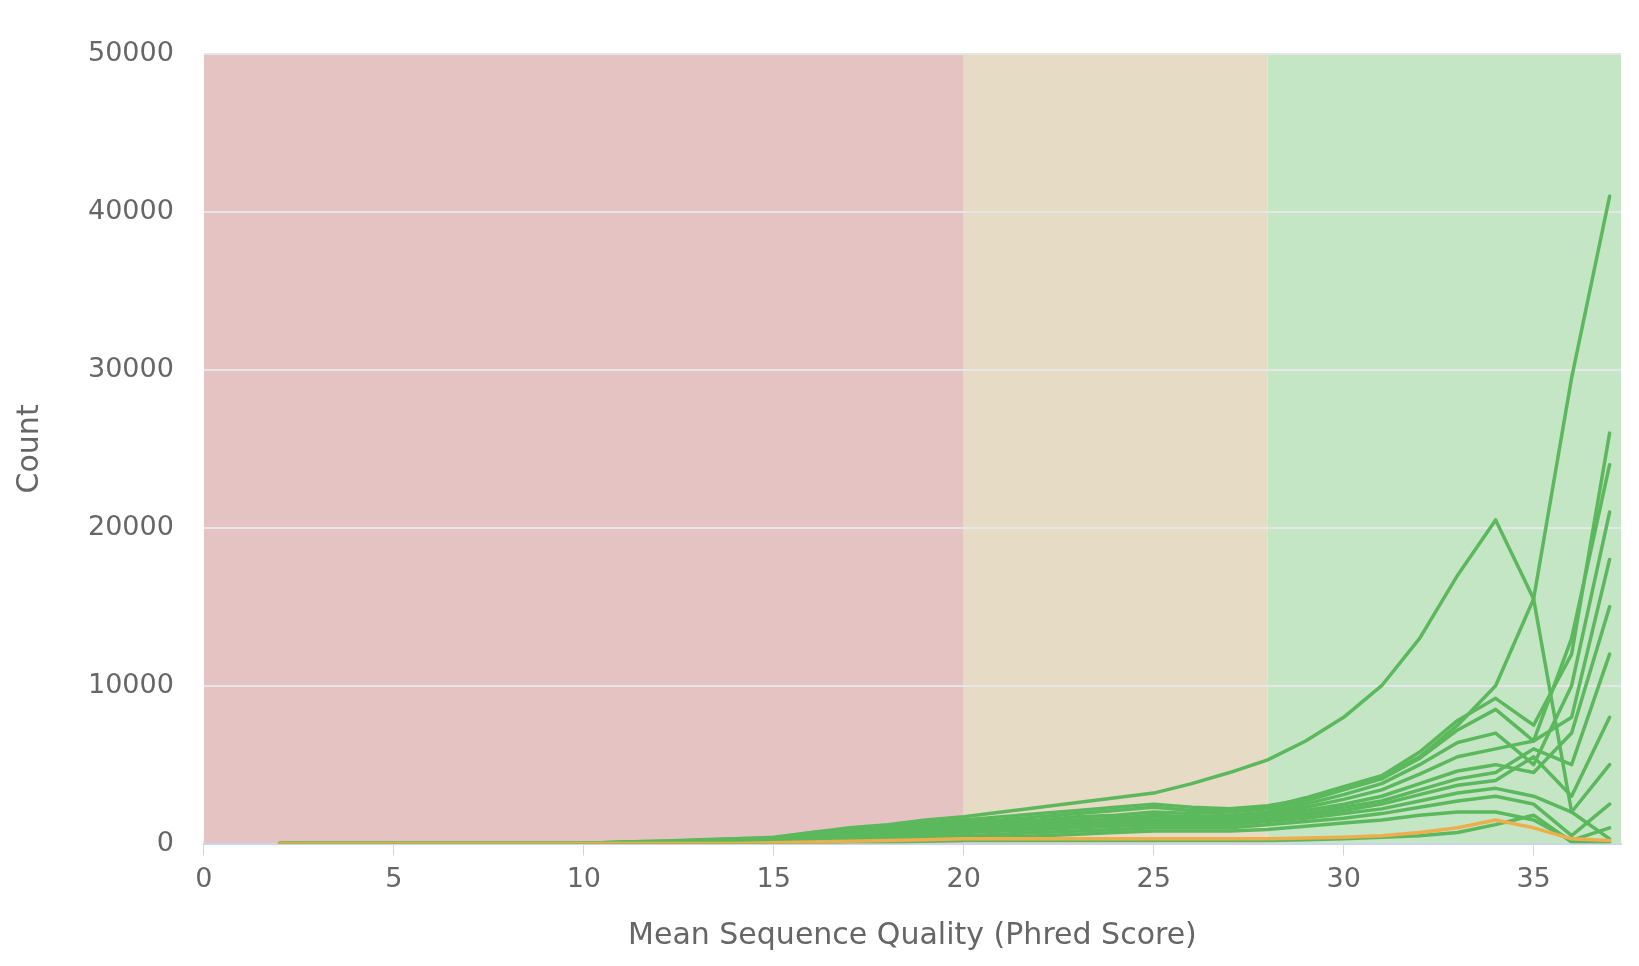  Describe the element at coordinates (1153, 877) in the screenshot. I see `x-tick-label: 25` at that location.